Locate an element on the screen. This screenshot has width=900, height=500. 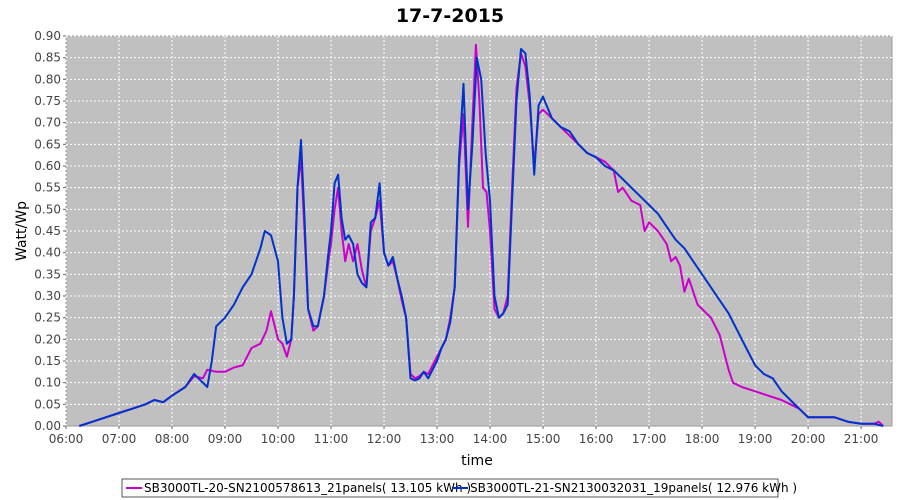
x-tick-label: 10:00 is located at coordinates (278, 439).